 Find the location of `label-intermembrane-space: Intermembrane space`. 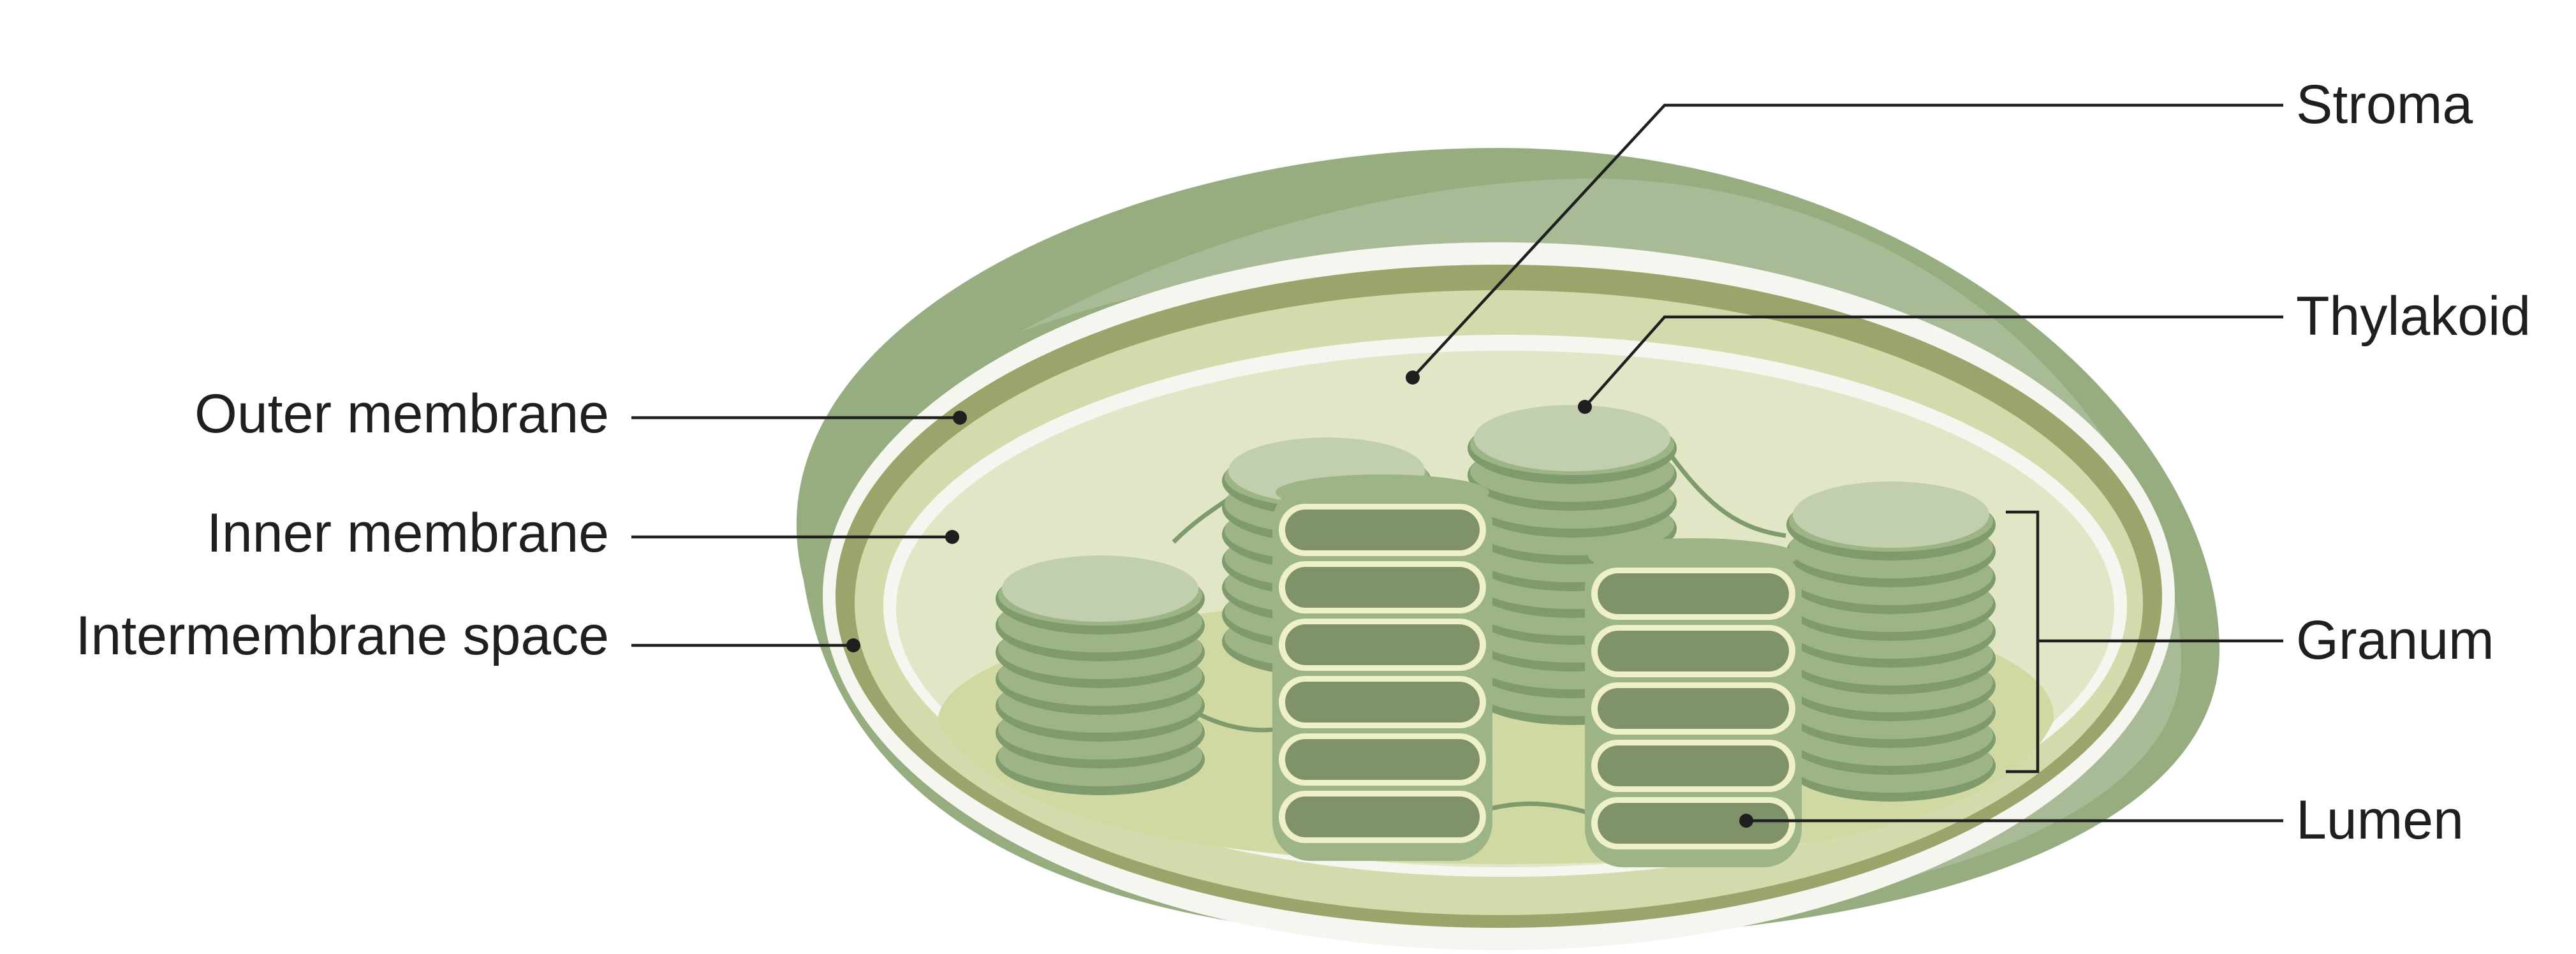

label-intermembrane-space: Intermembrane space is located at coordinates (342, 635).